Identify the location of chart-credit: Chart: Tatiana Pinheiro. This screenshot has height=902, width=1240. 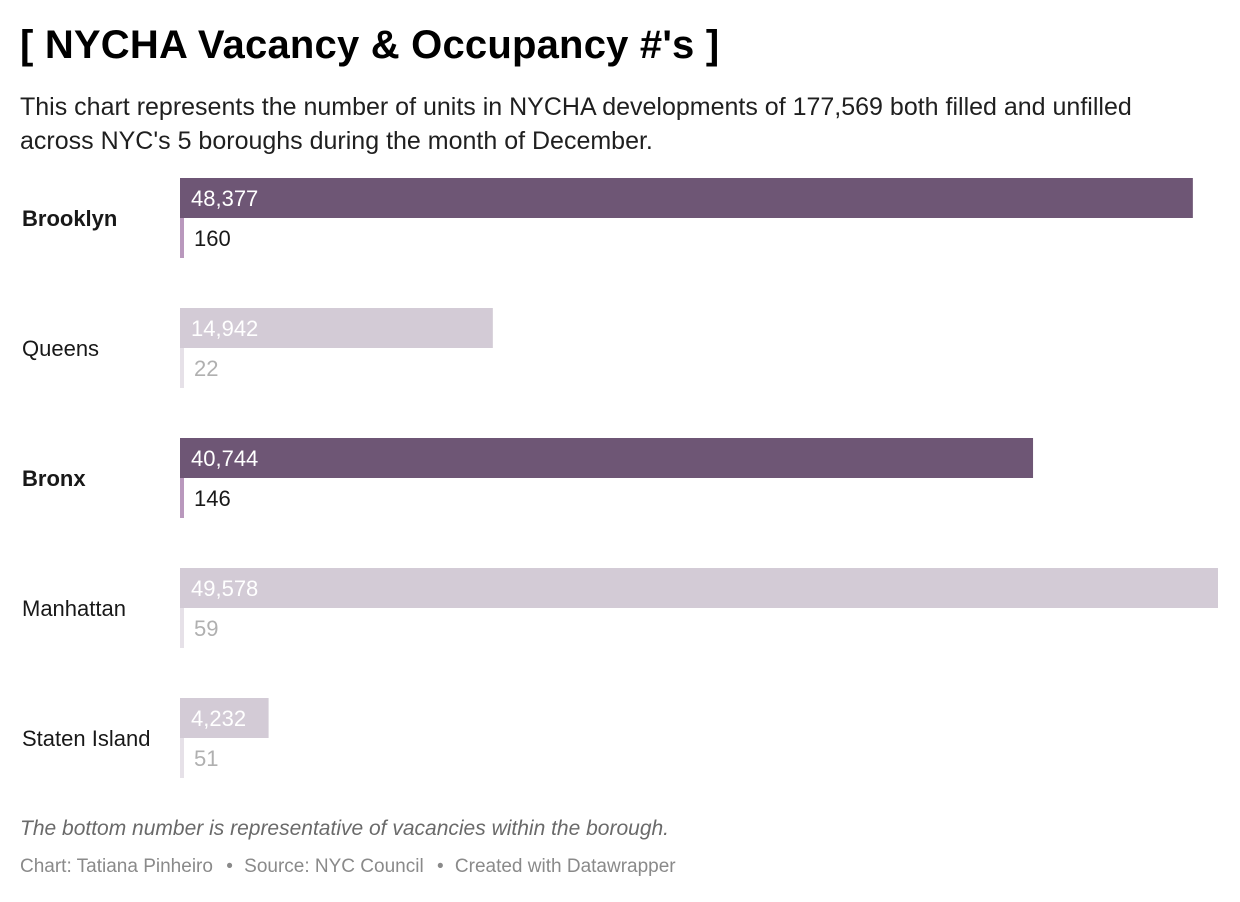
(116, 866).